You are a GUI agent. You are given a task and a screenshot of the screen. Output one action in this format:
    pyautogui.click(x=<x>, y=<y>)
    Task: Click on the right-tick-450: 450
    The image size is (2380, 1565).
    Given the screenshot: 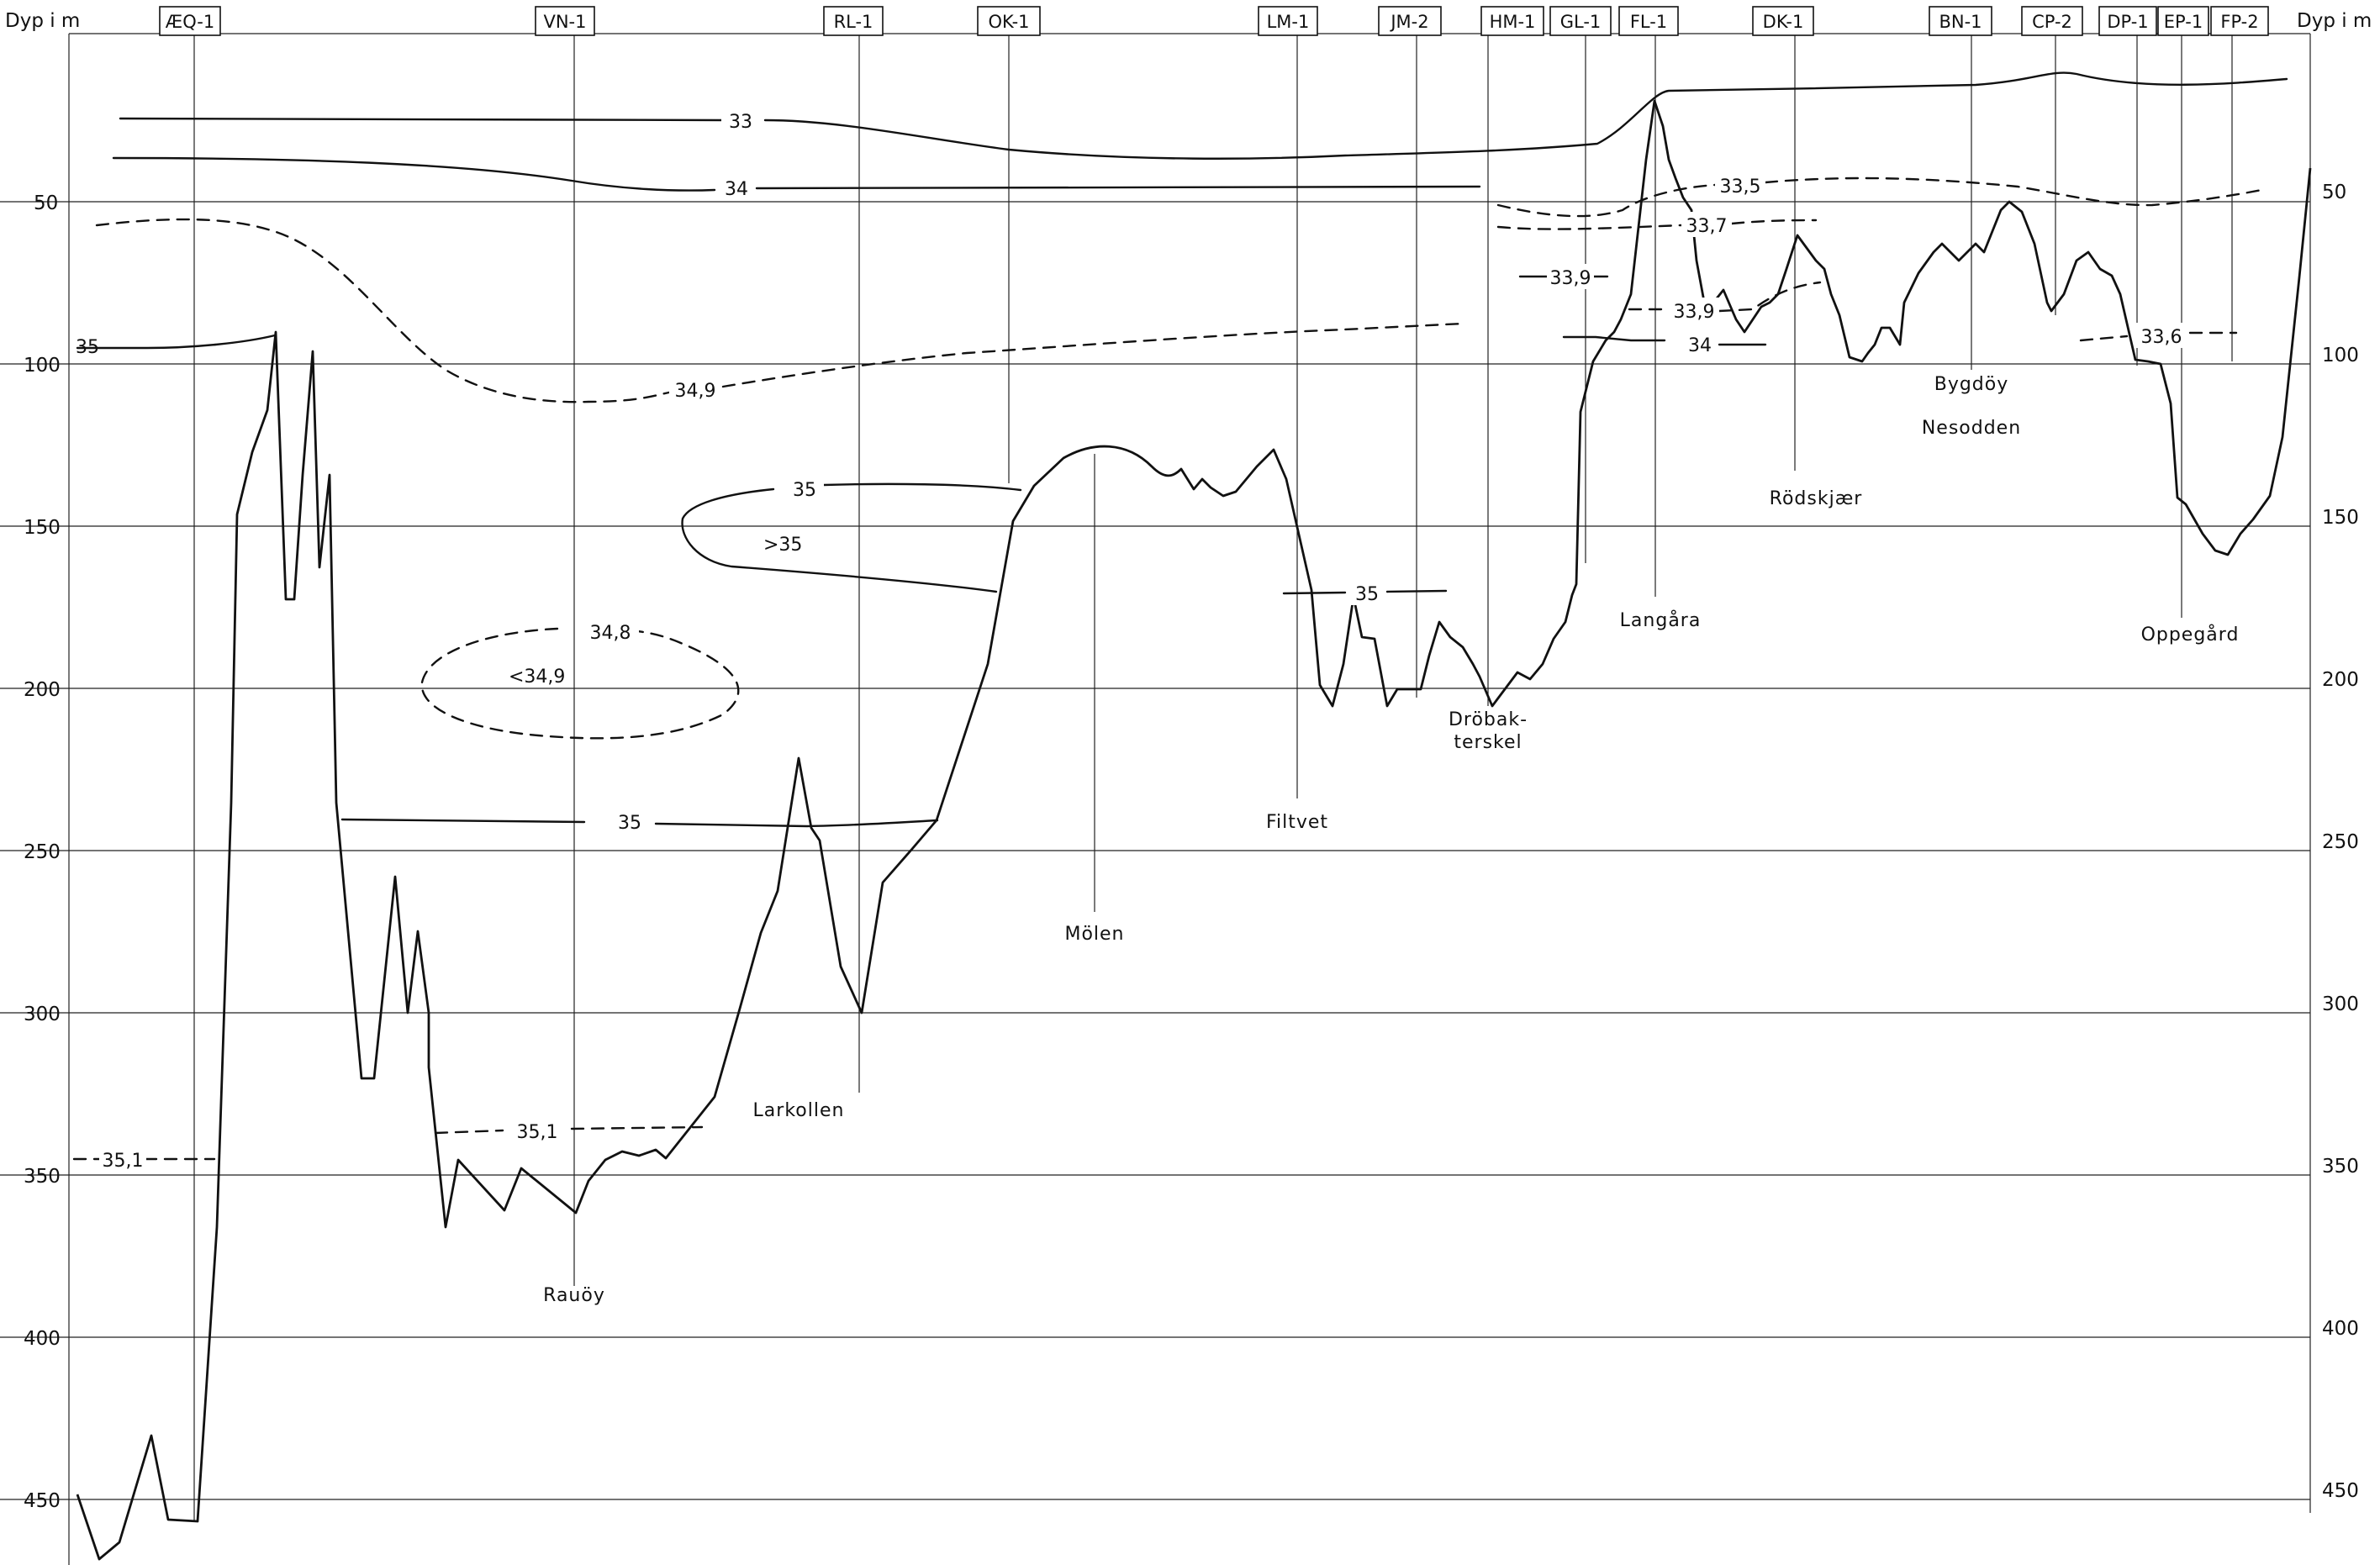 What is the action you would take?
    pyautogui.click(x=2340, y=1491)
    